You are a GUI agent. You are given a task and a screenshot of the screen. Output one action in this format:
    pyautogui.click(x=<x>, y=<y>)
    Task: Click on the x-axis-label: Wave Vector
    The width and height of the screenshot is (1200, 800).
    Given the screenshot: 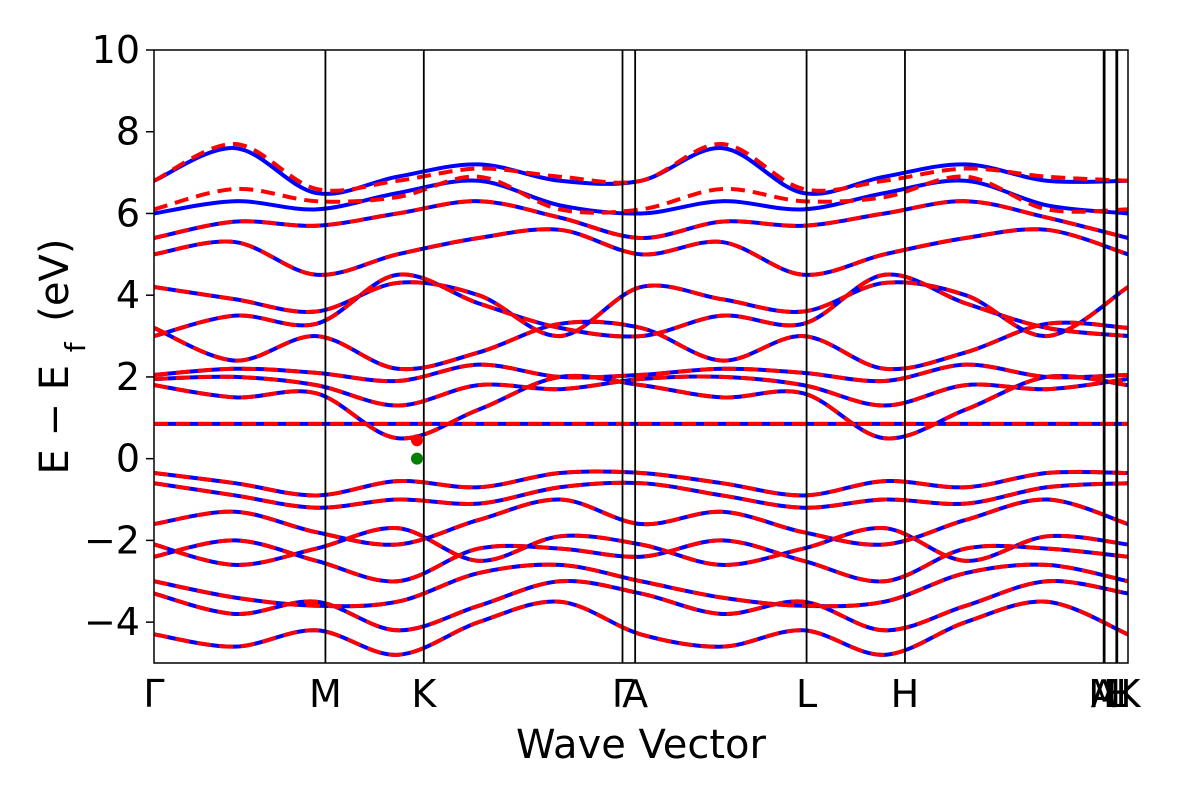 What is the action you would take?
    pyautogui.click(x=641, y=745)
    